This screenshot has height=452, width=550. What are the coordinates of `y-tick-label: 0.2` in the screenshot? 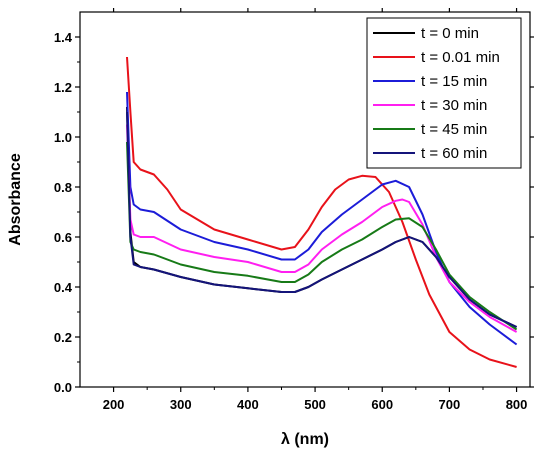 It's located at (63, 337).